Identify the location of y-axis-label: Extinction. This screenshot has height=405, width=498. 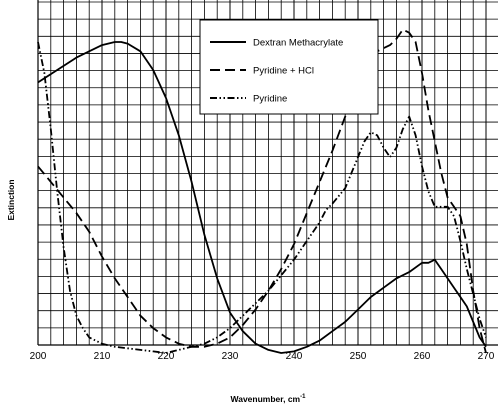
(11, 199).